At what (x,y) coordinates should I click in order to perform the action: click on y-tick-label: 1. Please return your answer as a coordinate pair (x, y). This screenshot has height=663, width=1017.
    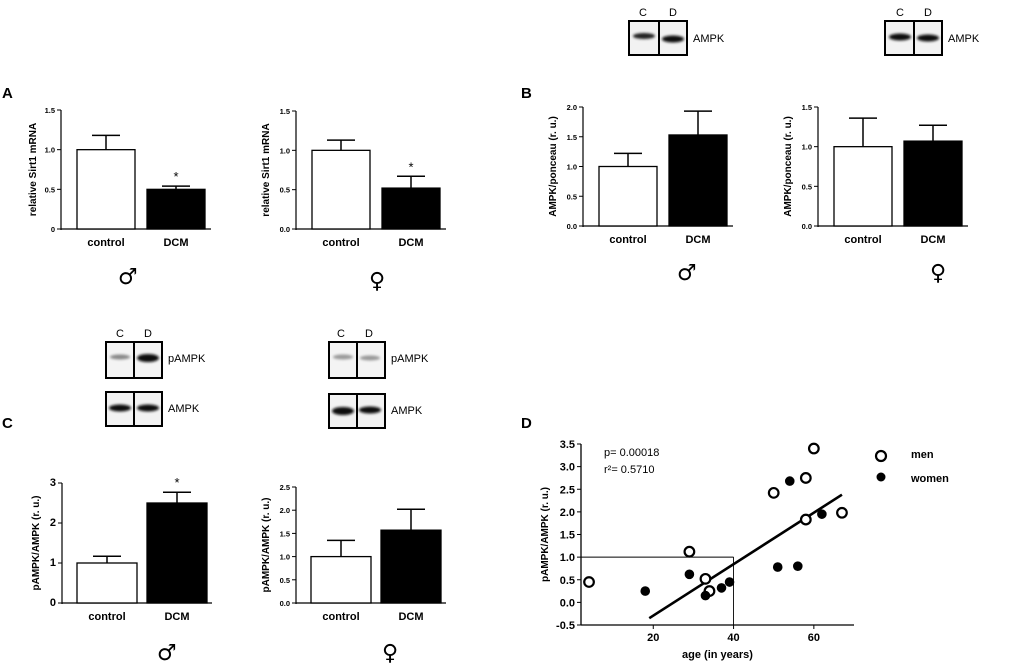
    Looking at the image, I should click on (53, 563).